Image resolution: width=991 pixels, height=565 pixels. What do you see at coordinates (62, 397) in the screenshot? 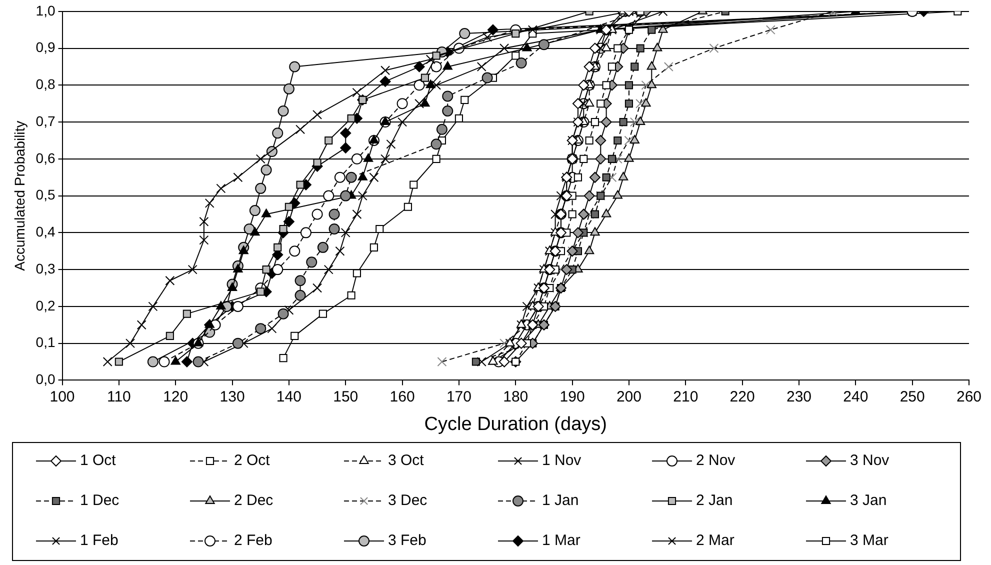
I see `x-tick-label: 100` at bounding box center [62, 397].